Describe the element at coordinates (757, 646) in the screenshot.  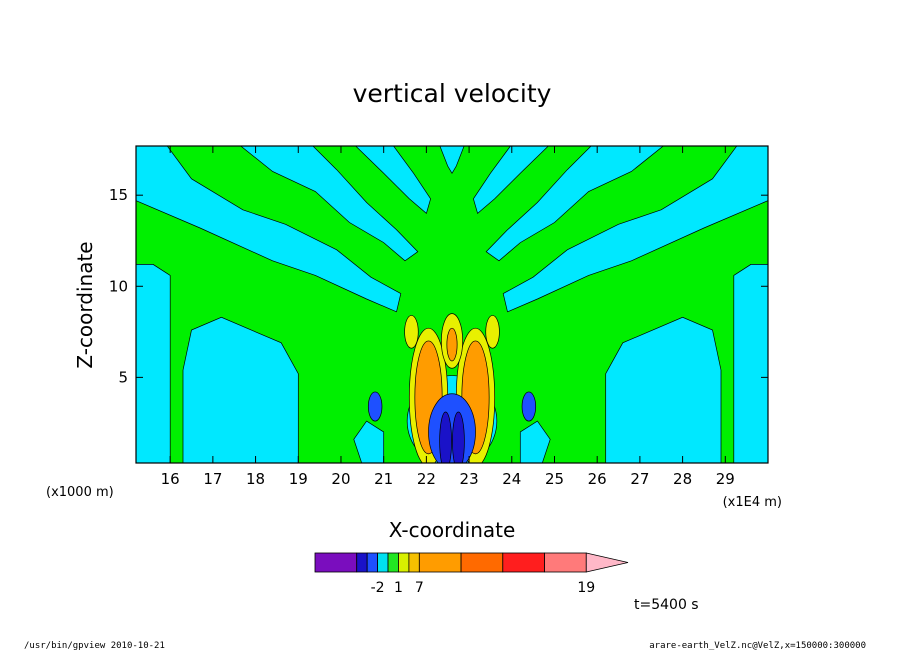
I see `footer-right: arare-earth_VelZ.nc@VelZ,x=150000:300000` at that location.